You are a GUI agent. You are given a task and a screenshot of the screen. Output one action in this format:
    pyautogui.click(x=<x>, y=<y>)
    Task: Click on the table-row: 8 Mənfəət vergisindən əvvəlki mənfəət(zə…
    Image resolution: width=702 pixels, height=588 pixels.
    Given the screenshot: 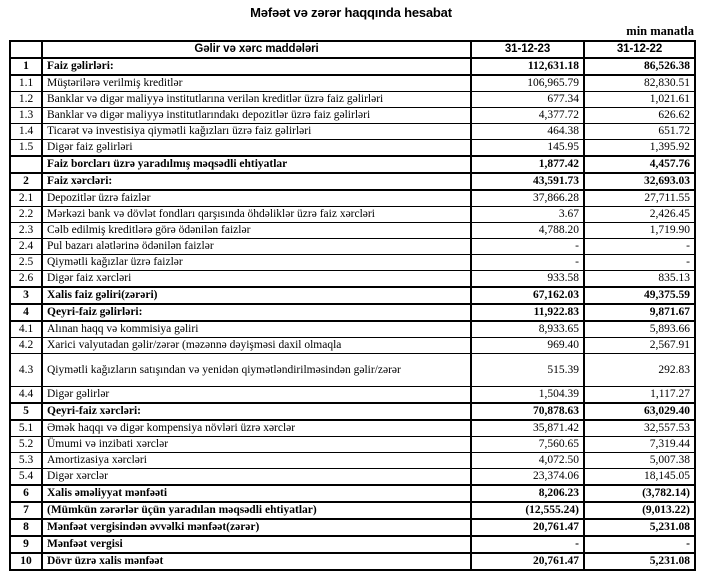 What is the action you would take?
    pyautogui.click(x=352, y=527)
    